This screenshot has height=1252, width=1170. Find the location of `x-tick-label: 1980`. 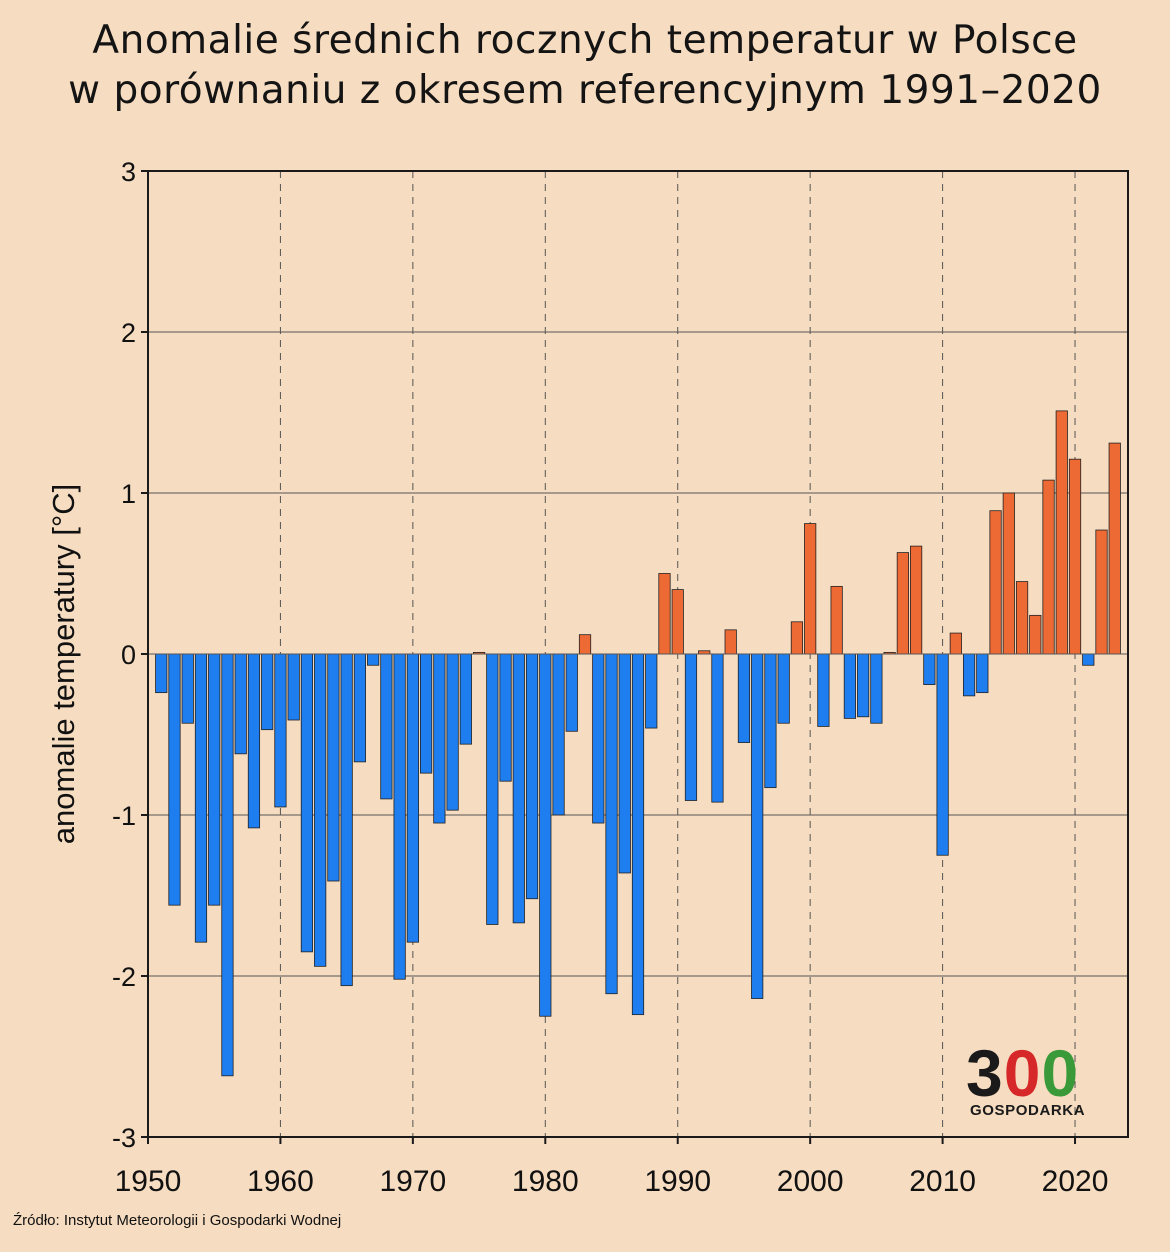

x-tick-label: 1980 is located at coordinates (545, 1181).